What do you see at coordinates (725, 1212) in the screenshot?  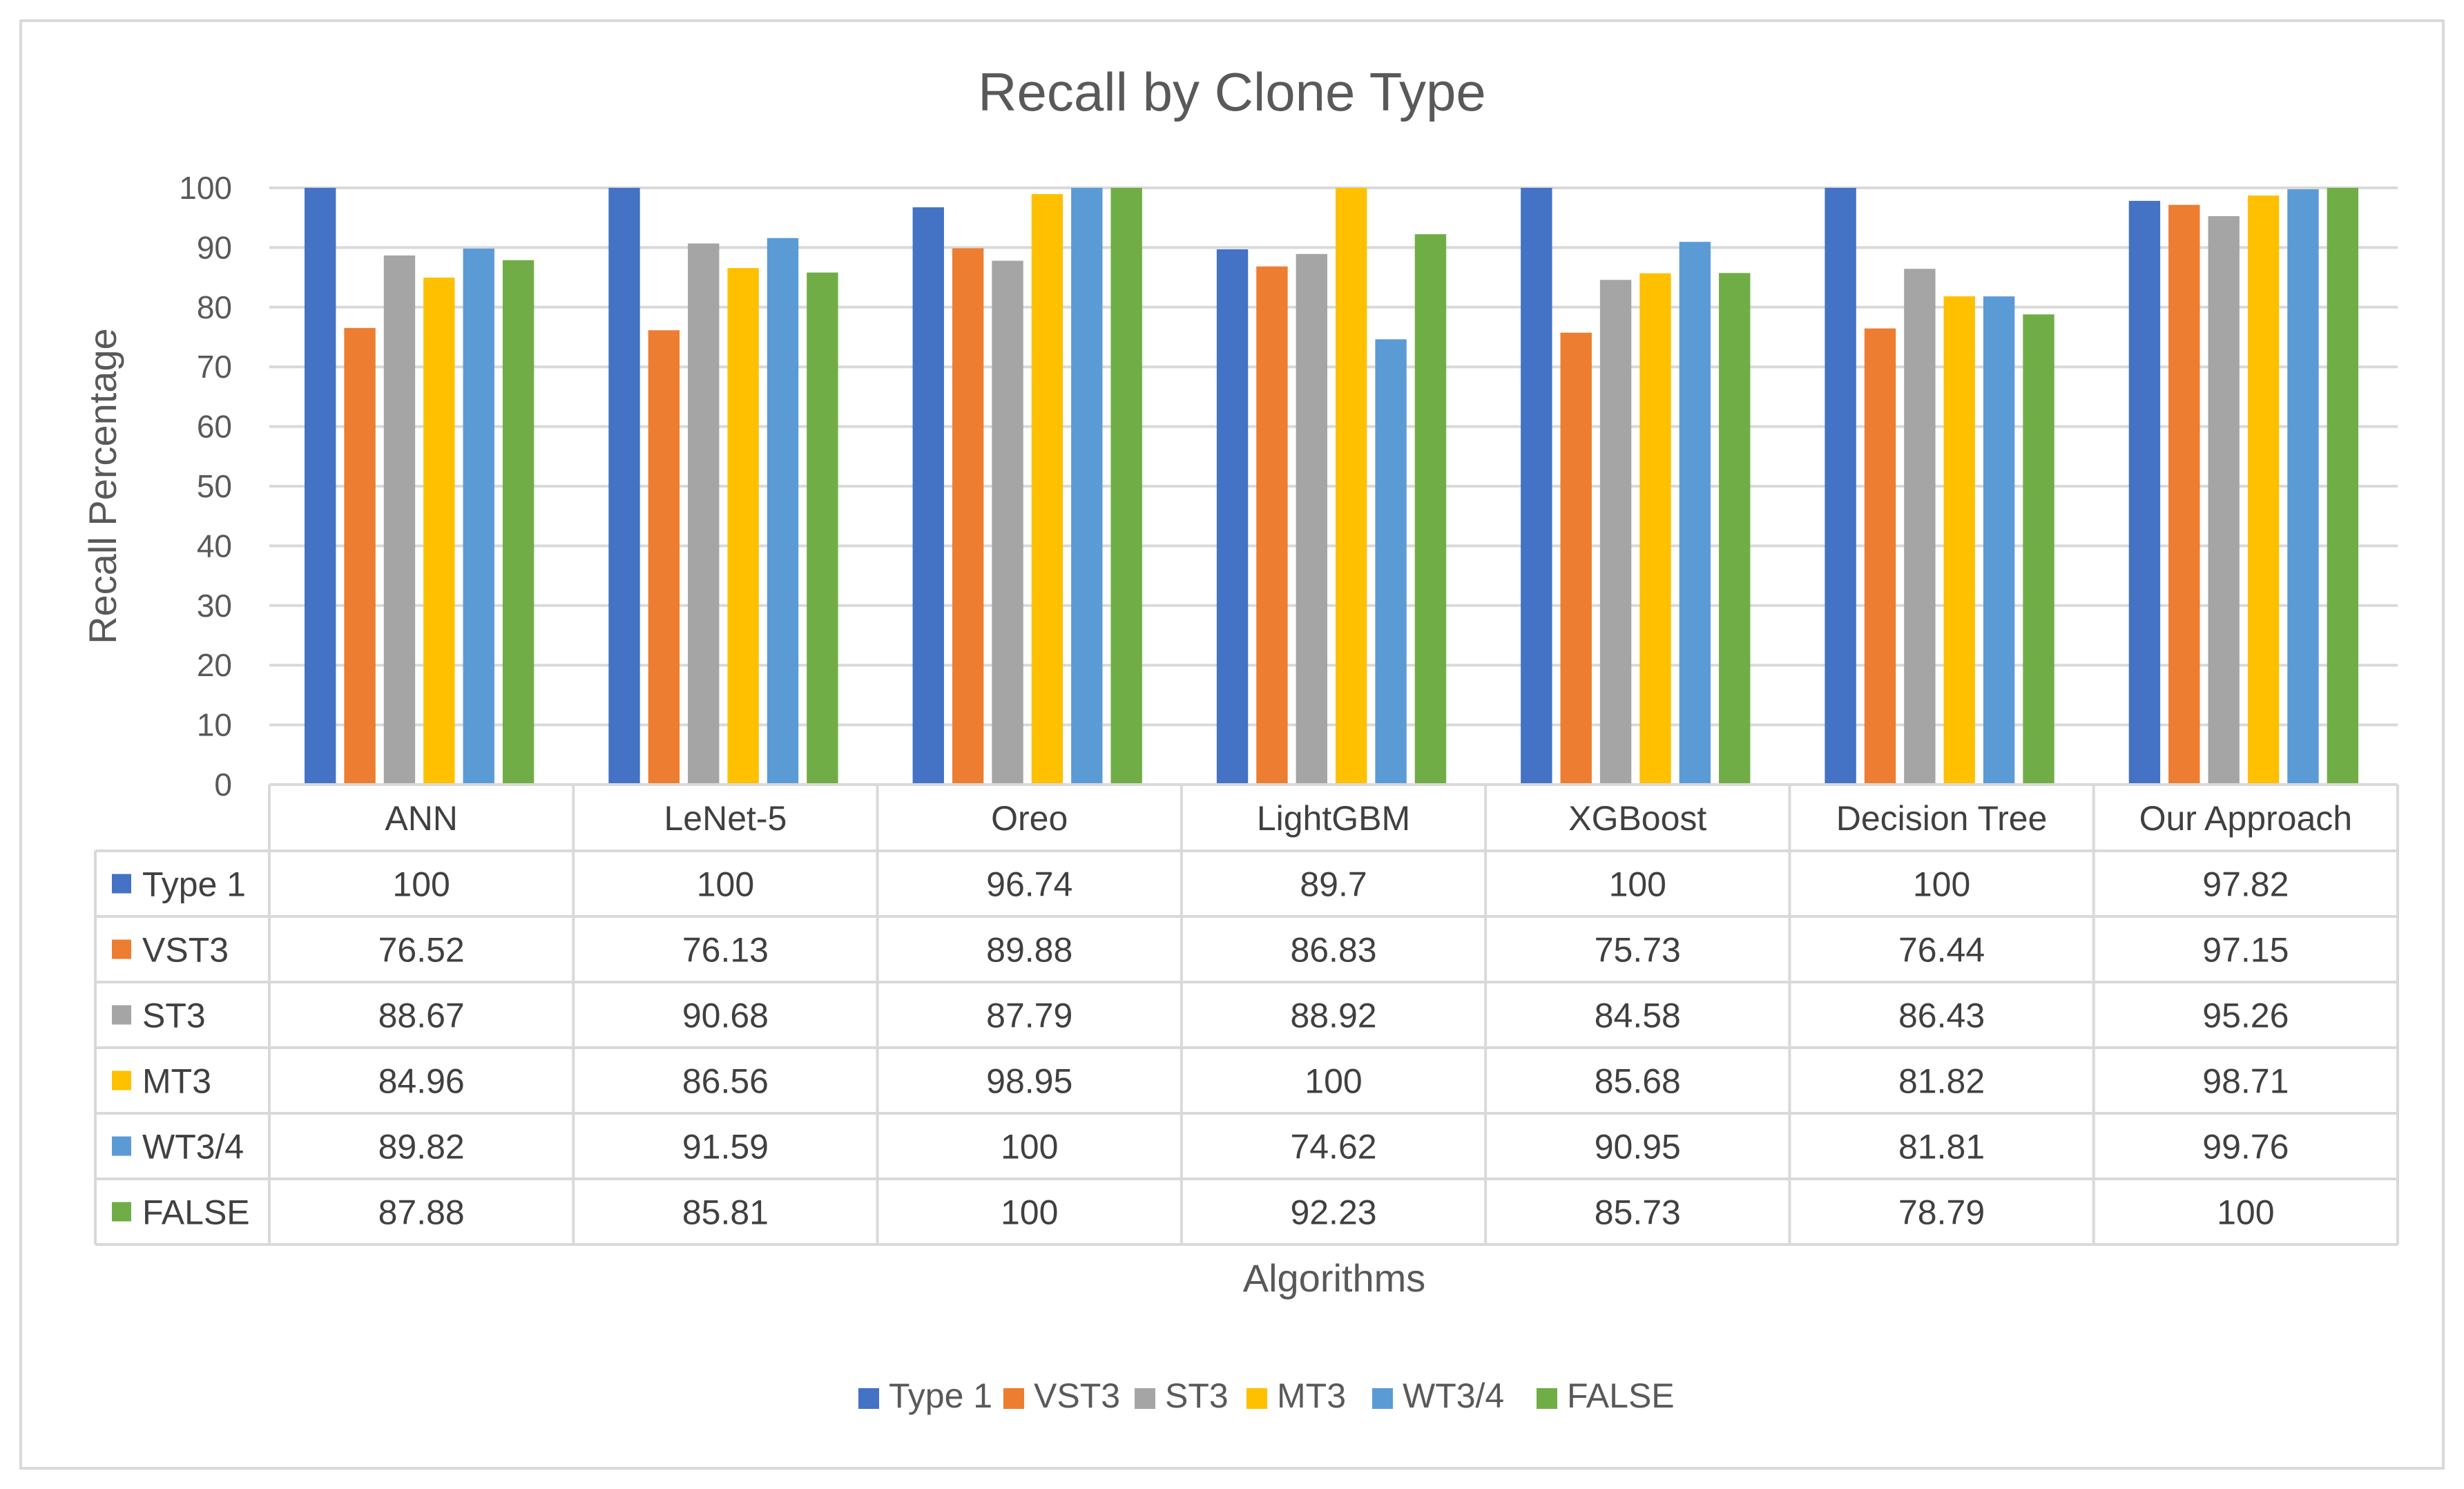 I see `table-value: 85.81` at bounding box center [725, 1212].